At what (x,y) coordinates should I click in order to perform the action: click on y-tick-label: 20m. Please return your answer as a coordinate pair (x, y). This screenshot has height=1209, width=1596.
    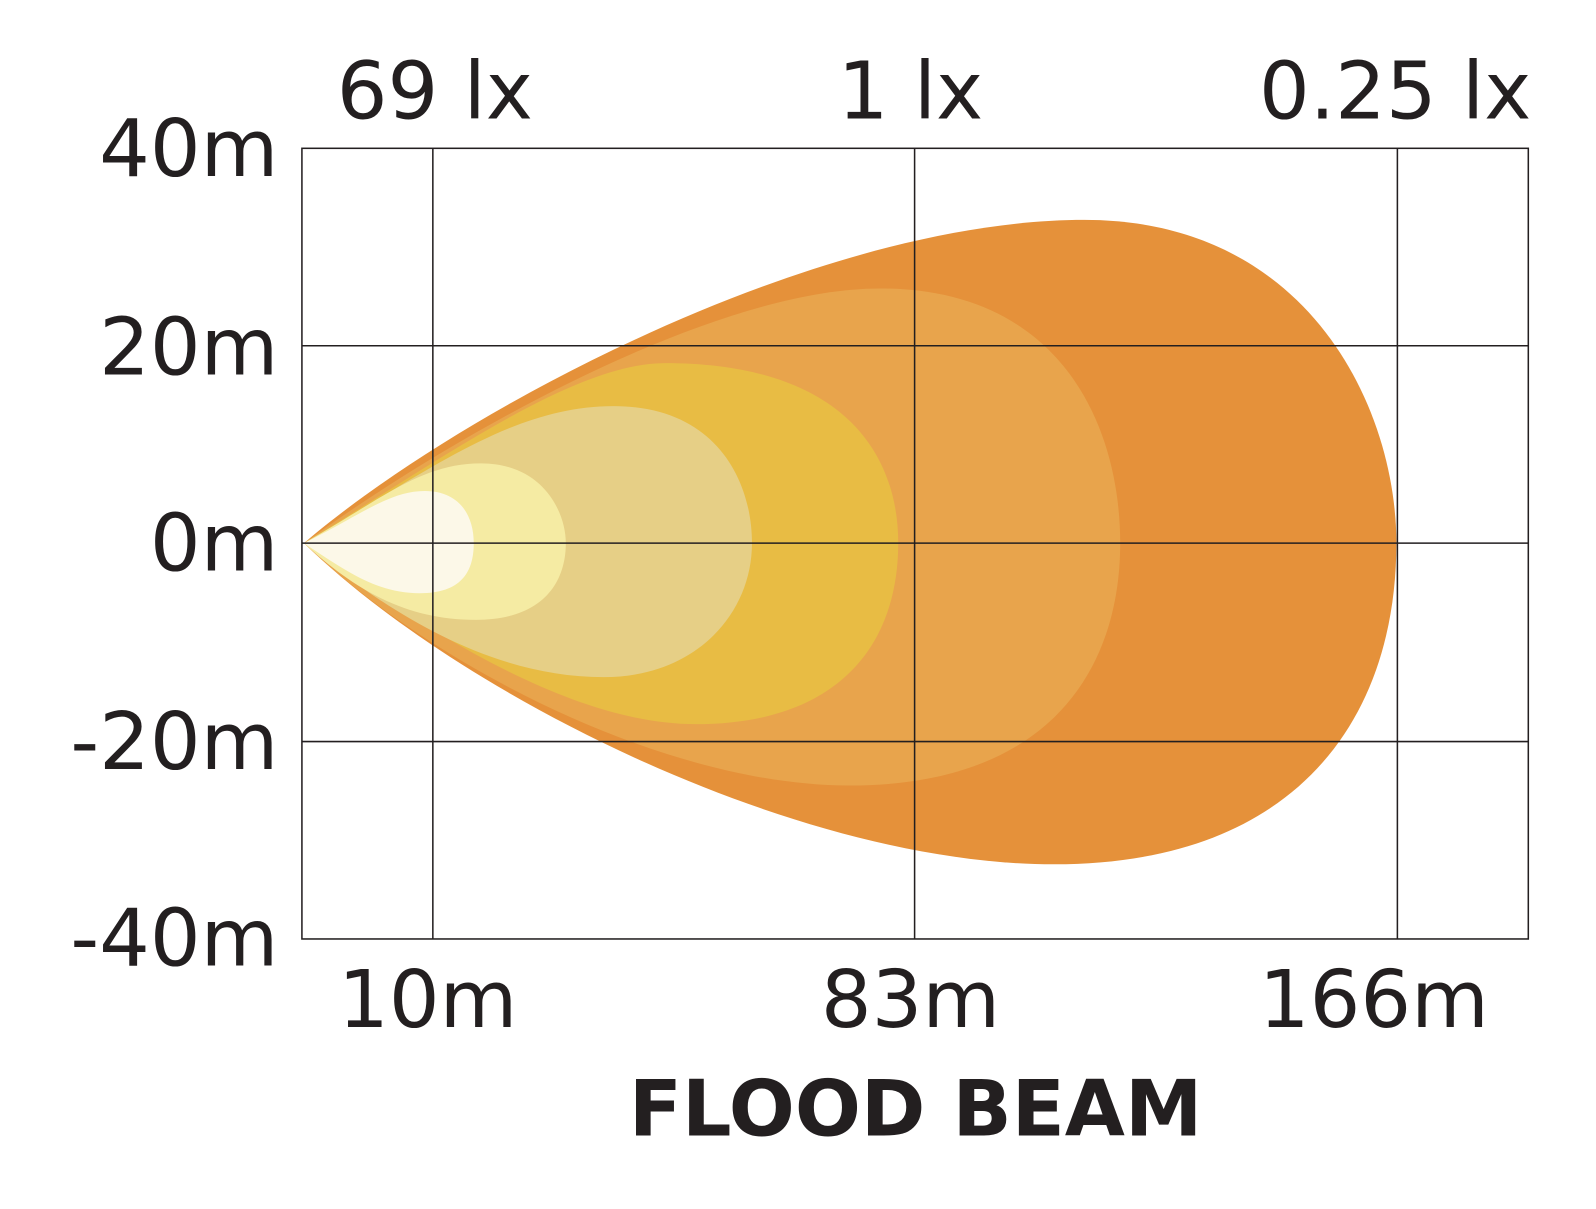
    Looking at the image, I should click on (188, 346).